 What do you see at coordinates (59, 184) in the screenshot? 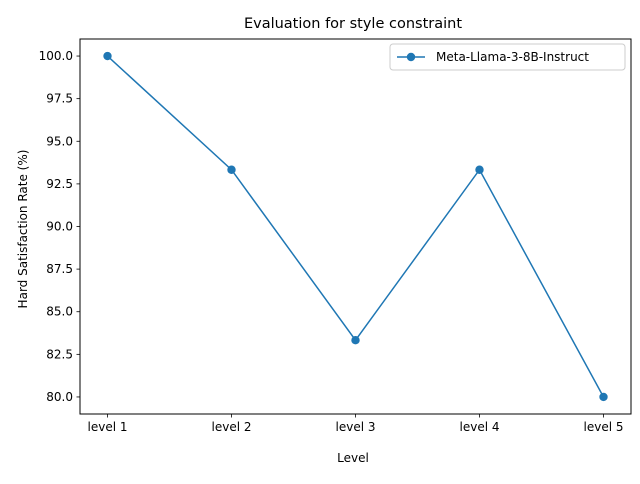
I see `y-tick-label: 92.5` at bounding box center [59, 184].